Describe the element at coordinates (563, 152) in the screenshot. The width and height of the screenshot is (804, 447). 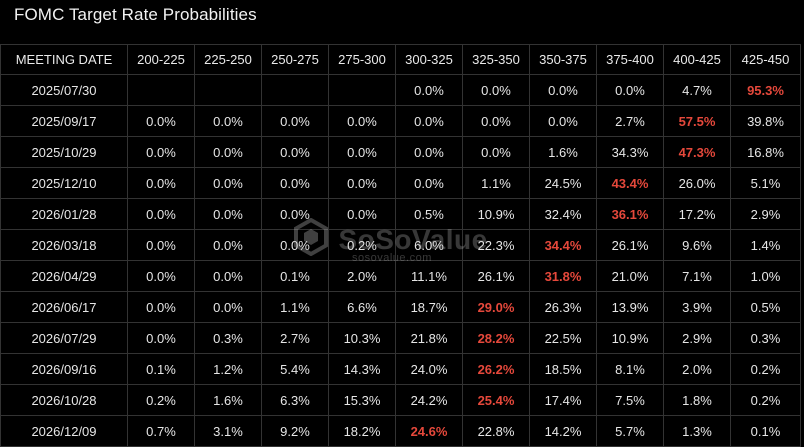
I see `probability-cell: 1.6%` at that location.